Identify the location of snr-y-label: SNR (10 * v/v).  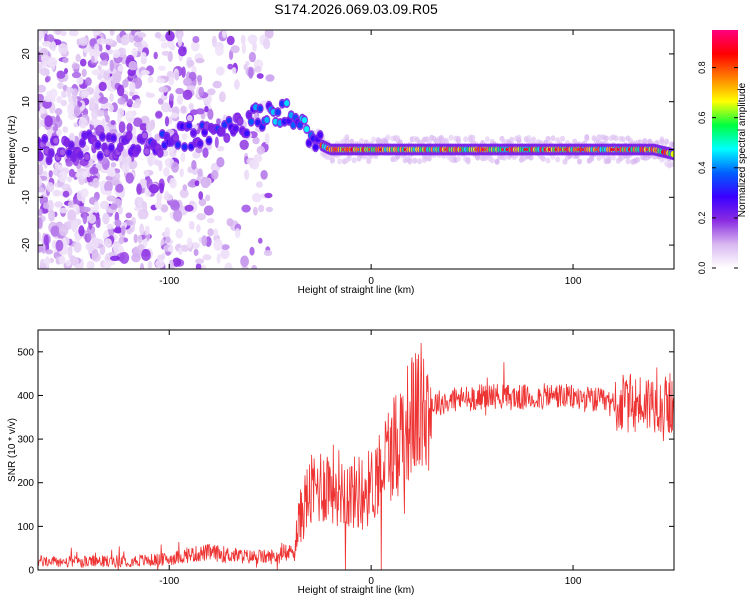
(12, 450).